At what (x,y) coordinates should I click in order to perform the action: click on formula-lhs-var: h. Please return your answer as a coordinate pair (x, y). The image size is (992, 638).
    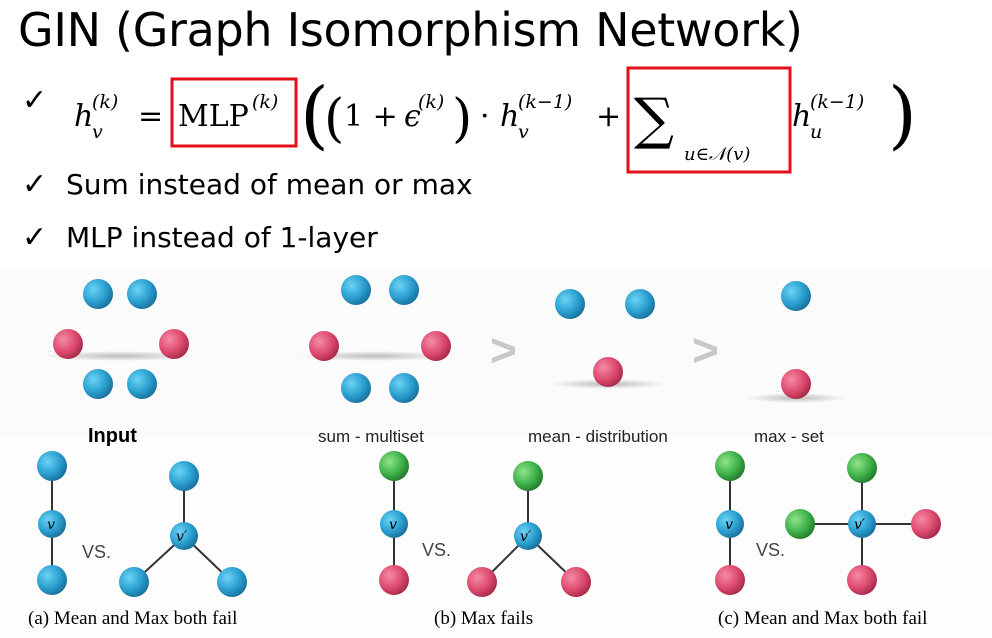
    Looking at the image, I should click on (83, 116).